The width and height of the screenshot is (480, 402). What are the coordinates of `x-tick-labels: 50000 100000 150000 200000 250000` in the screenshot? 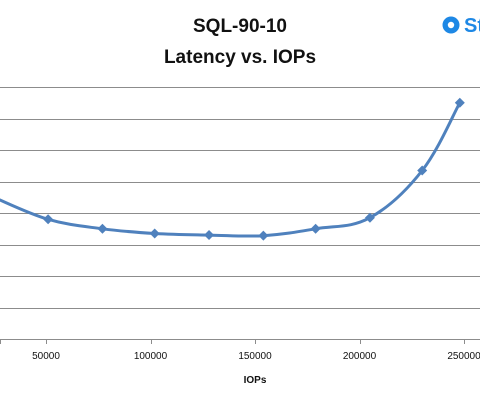 It's located at (256, 356).